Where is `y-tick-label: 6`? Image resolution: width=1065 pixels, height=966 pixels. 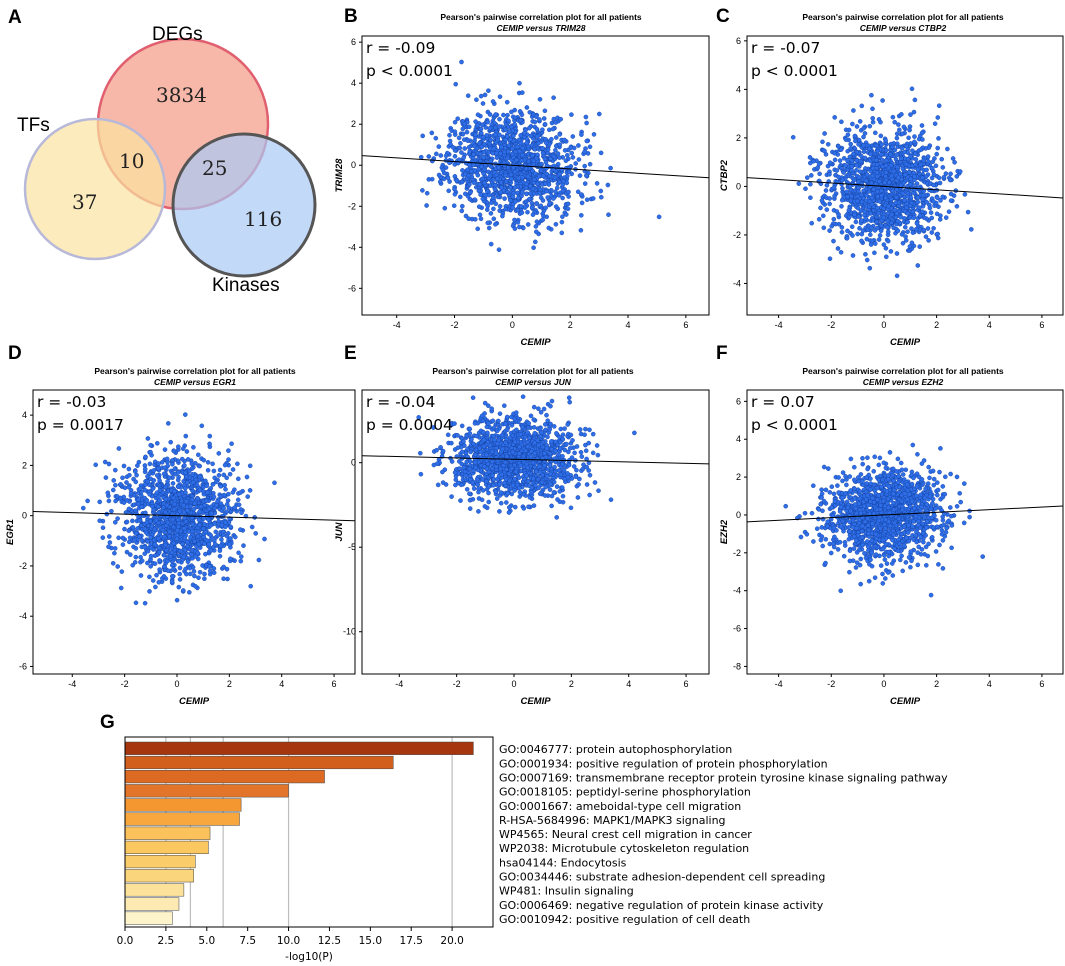 y-tick-label: 6 is located at coordinates (353, 42).